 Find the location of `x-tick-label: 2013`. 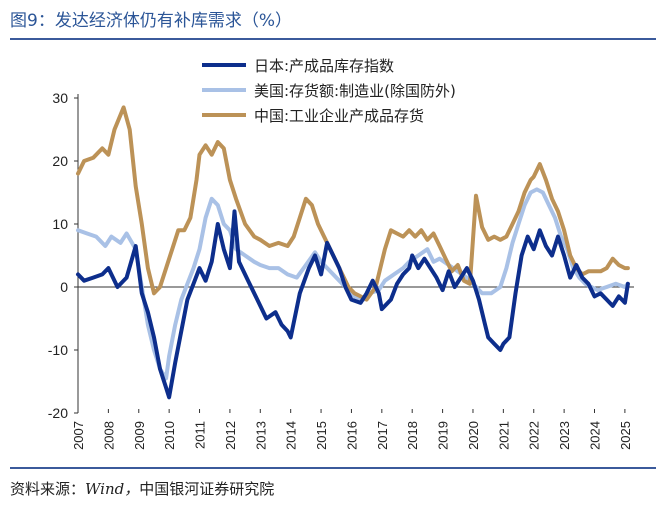

x-tick-label: 2013 is located at coordinates (260, 435).